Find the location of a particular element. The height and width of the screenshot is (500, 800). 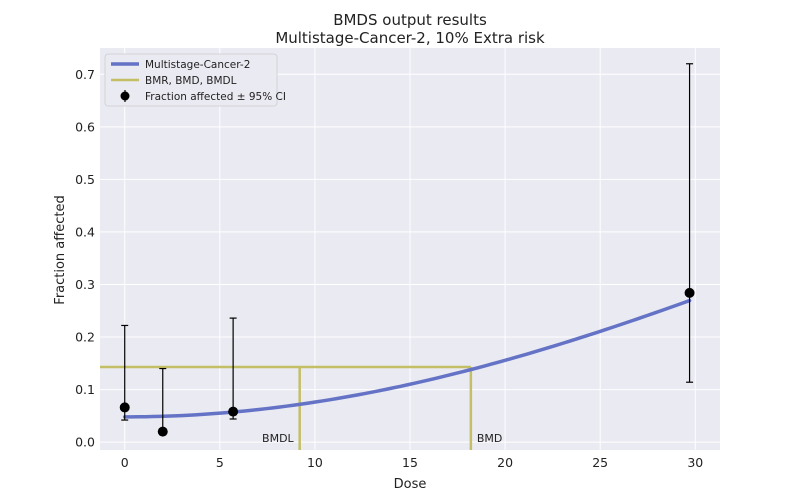

x-tick-label: 25 is located at coordinates (600, 462).